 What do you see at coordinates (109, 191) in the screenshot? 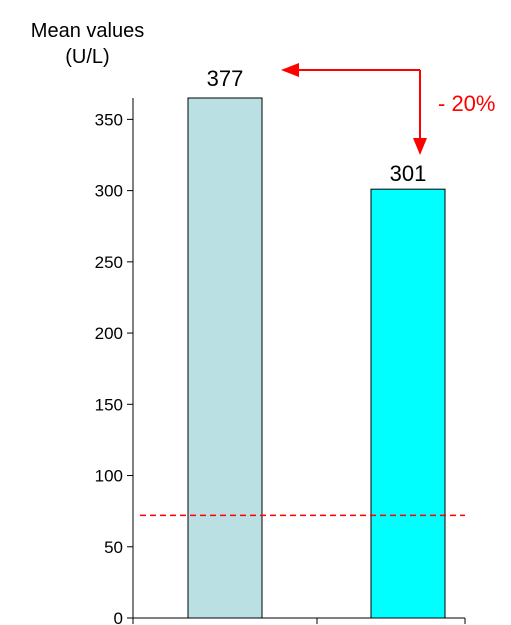
I see `y-tick-label-300: 300` at bounding box center [109, 191].